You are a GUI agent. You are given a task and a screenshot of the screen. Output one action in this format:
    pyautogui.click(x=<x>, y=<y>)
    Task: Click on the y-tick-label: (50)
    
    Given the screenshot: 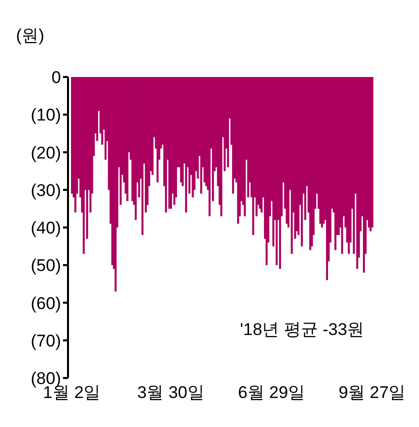 What is the action you would take?
    pyautogui.click(x=45, y=266)
    